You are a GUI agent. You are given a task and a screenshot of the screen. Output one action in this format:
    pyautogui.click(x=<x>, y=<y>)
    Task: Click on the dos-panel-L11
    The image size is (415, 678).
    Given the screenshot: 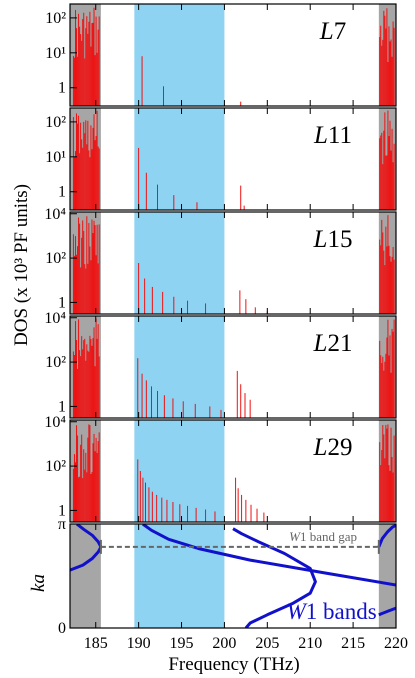 What is the action you would take?
    pyautogui.click(x=233, y=159)
    